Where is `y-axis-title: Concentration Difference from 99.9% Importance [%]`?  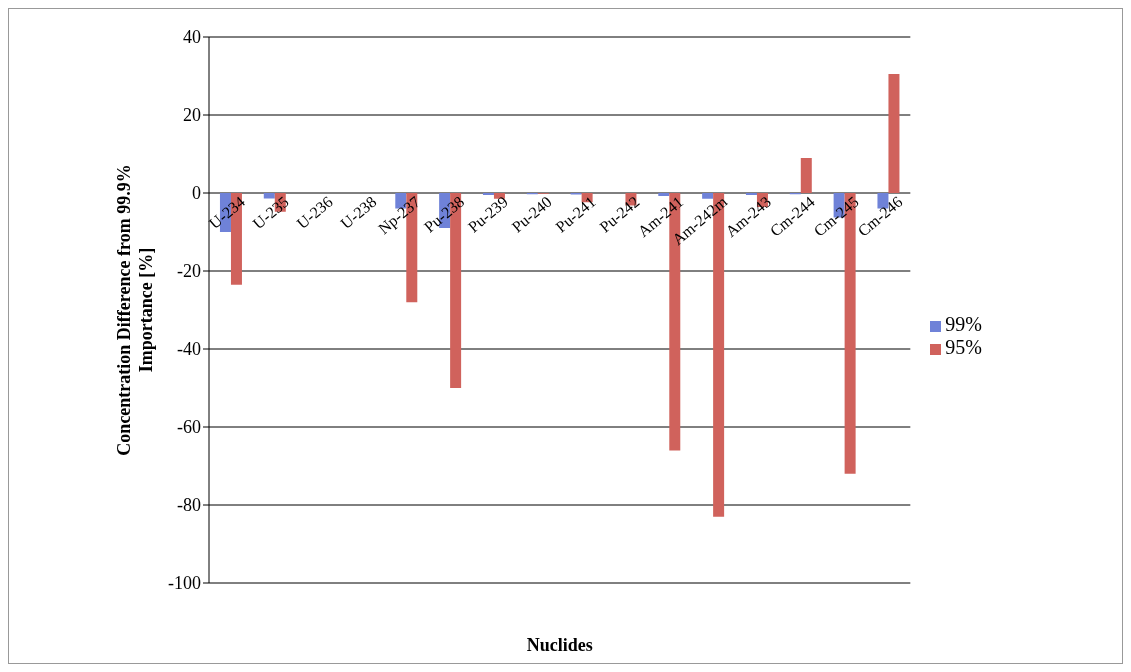 y-axis-title: Concentration Difference from 99.9% Importance [%] is located at coordinates (135, 310).